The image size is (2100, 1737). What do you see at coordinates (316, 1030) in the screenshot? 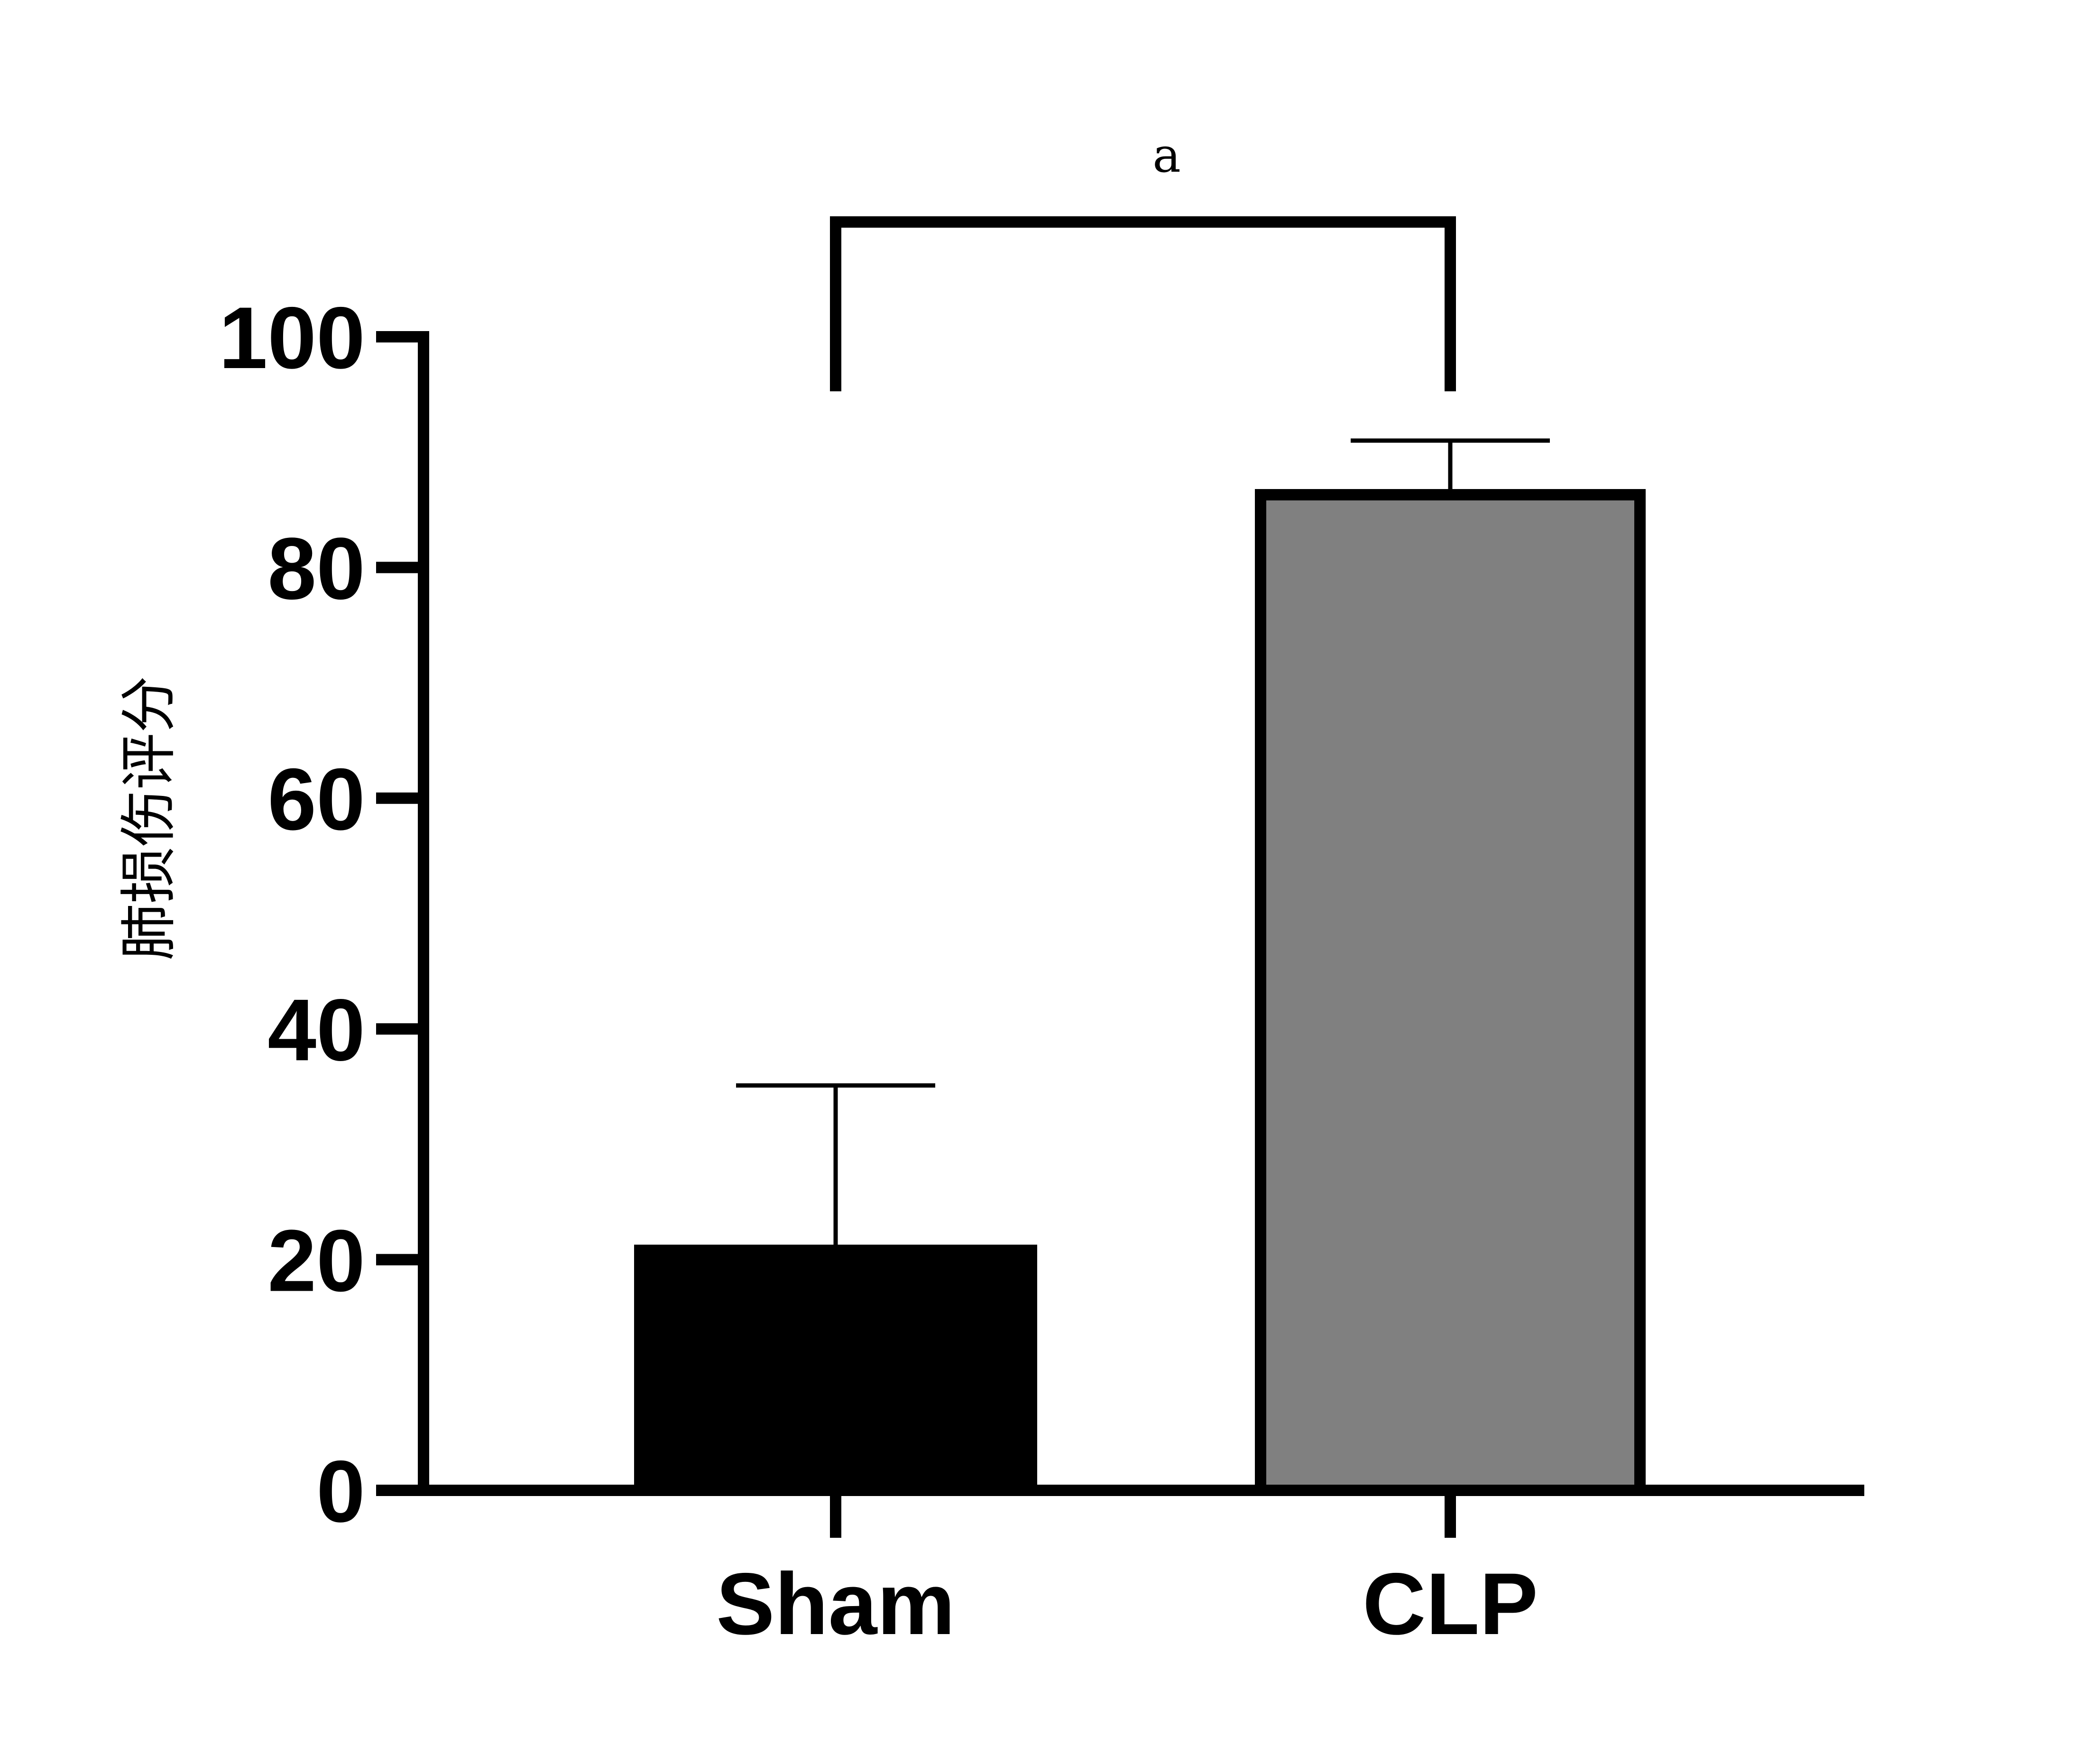
I see `y-tick-label: 40` at bounding box center [316, 1030].